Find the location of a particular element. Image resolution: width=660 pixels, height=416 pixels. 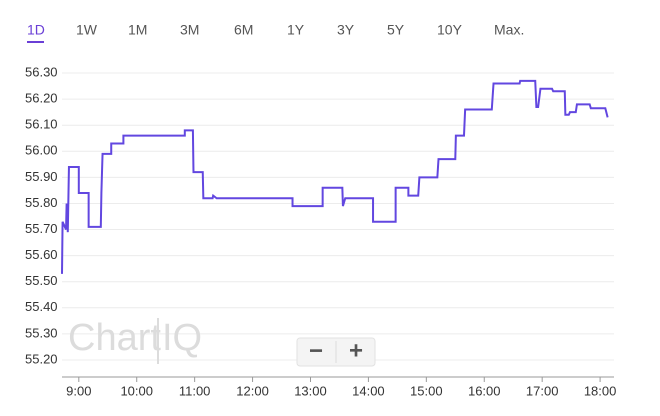

zoom-in: + is located at coordinates (356, 350).